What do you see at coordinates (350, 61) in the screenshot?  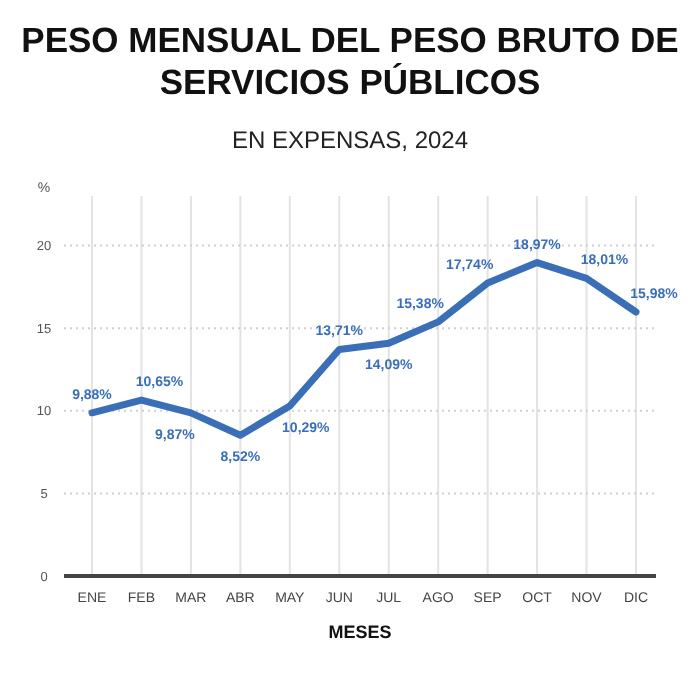 I see `chart-title: PESO MENSUAL DEL PESO BRUTO DE SERVICIOS PÚBLICOS` at bounding box center [350, 61].